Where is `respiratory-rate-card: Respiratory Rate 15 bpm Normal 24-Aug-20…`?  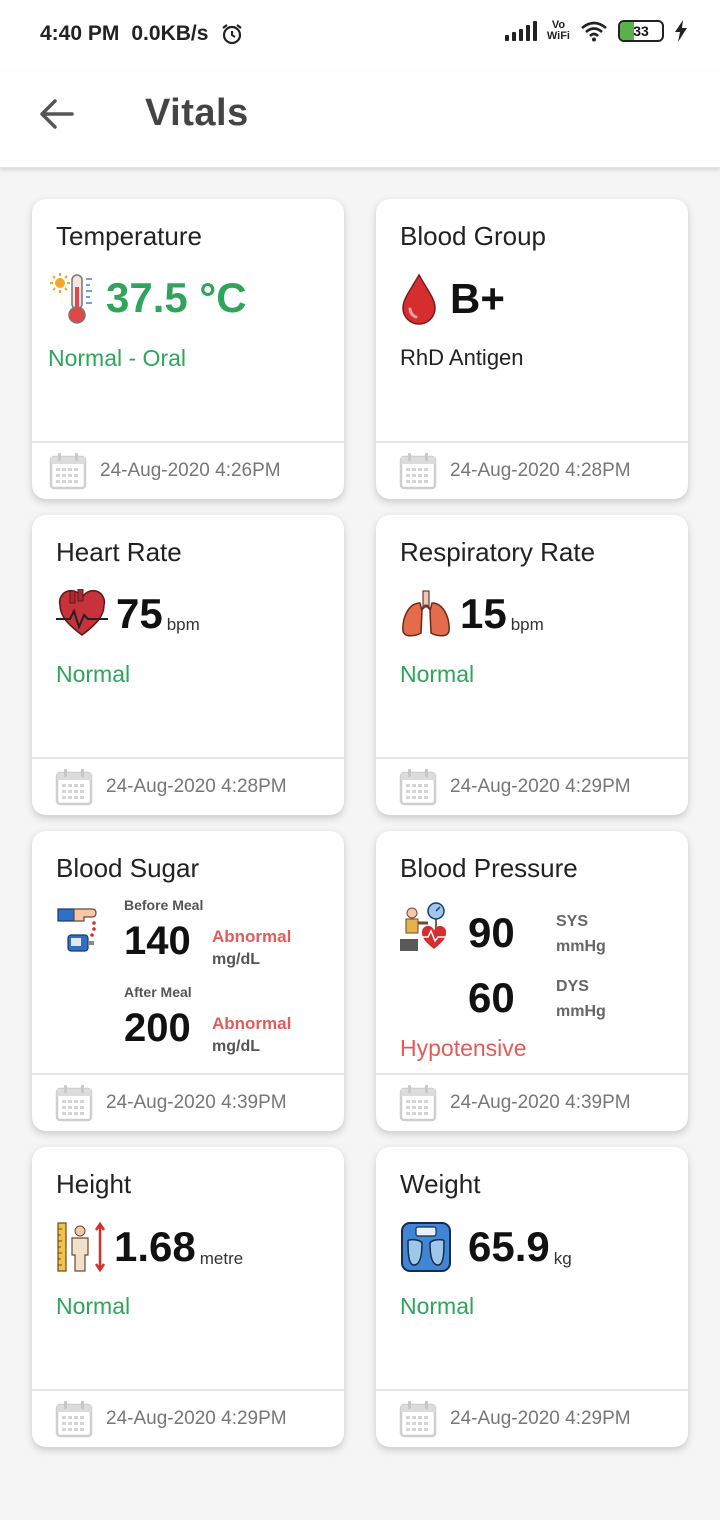
respiratory-rate-card: Respiratory Rate 15 bpm Normal 24-Aug-20… is located at coordinates (532, 665).